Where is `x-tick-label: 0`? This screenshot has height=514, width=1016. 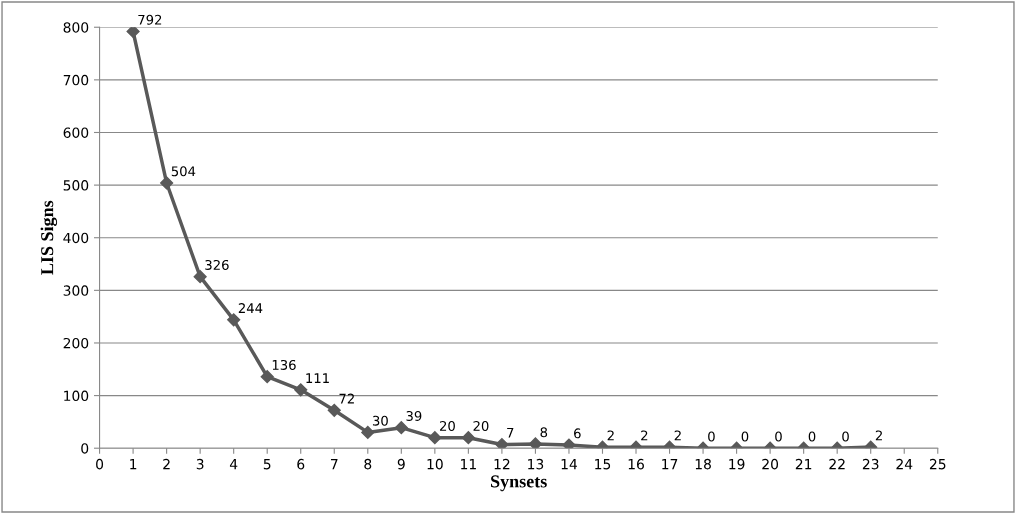 x-tick-label: 0 is located at coordinates (100, 464).